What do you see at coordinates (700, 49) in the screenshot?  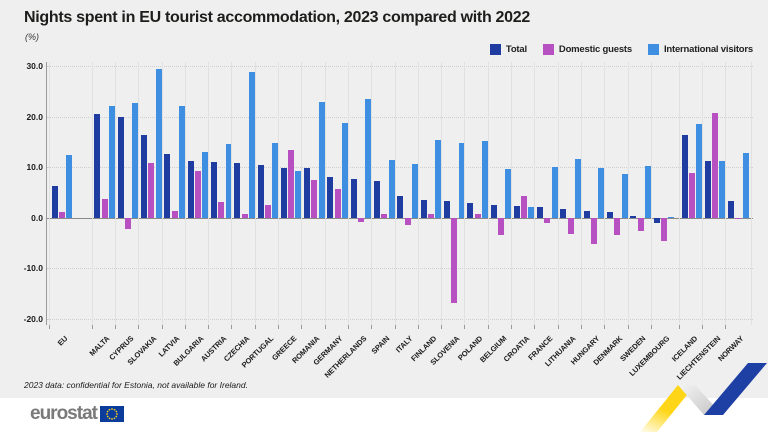 I see `legend-item-international: International visitors` at bounding box center [700, 49].